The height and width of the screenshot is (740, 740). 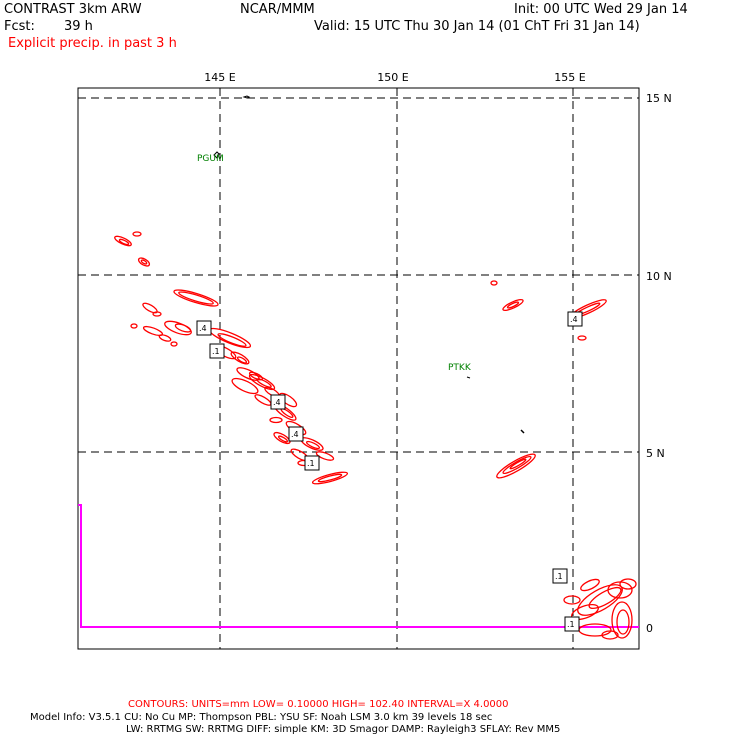 I want to click on station-pgum: PGUM, so click(x=210, y=159).